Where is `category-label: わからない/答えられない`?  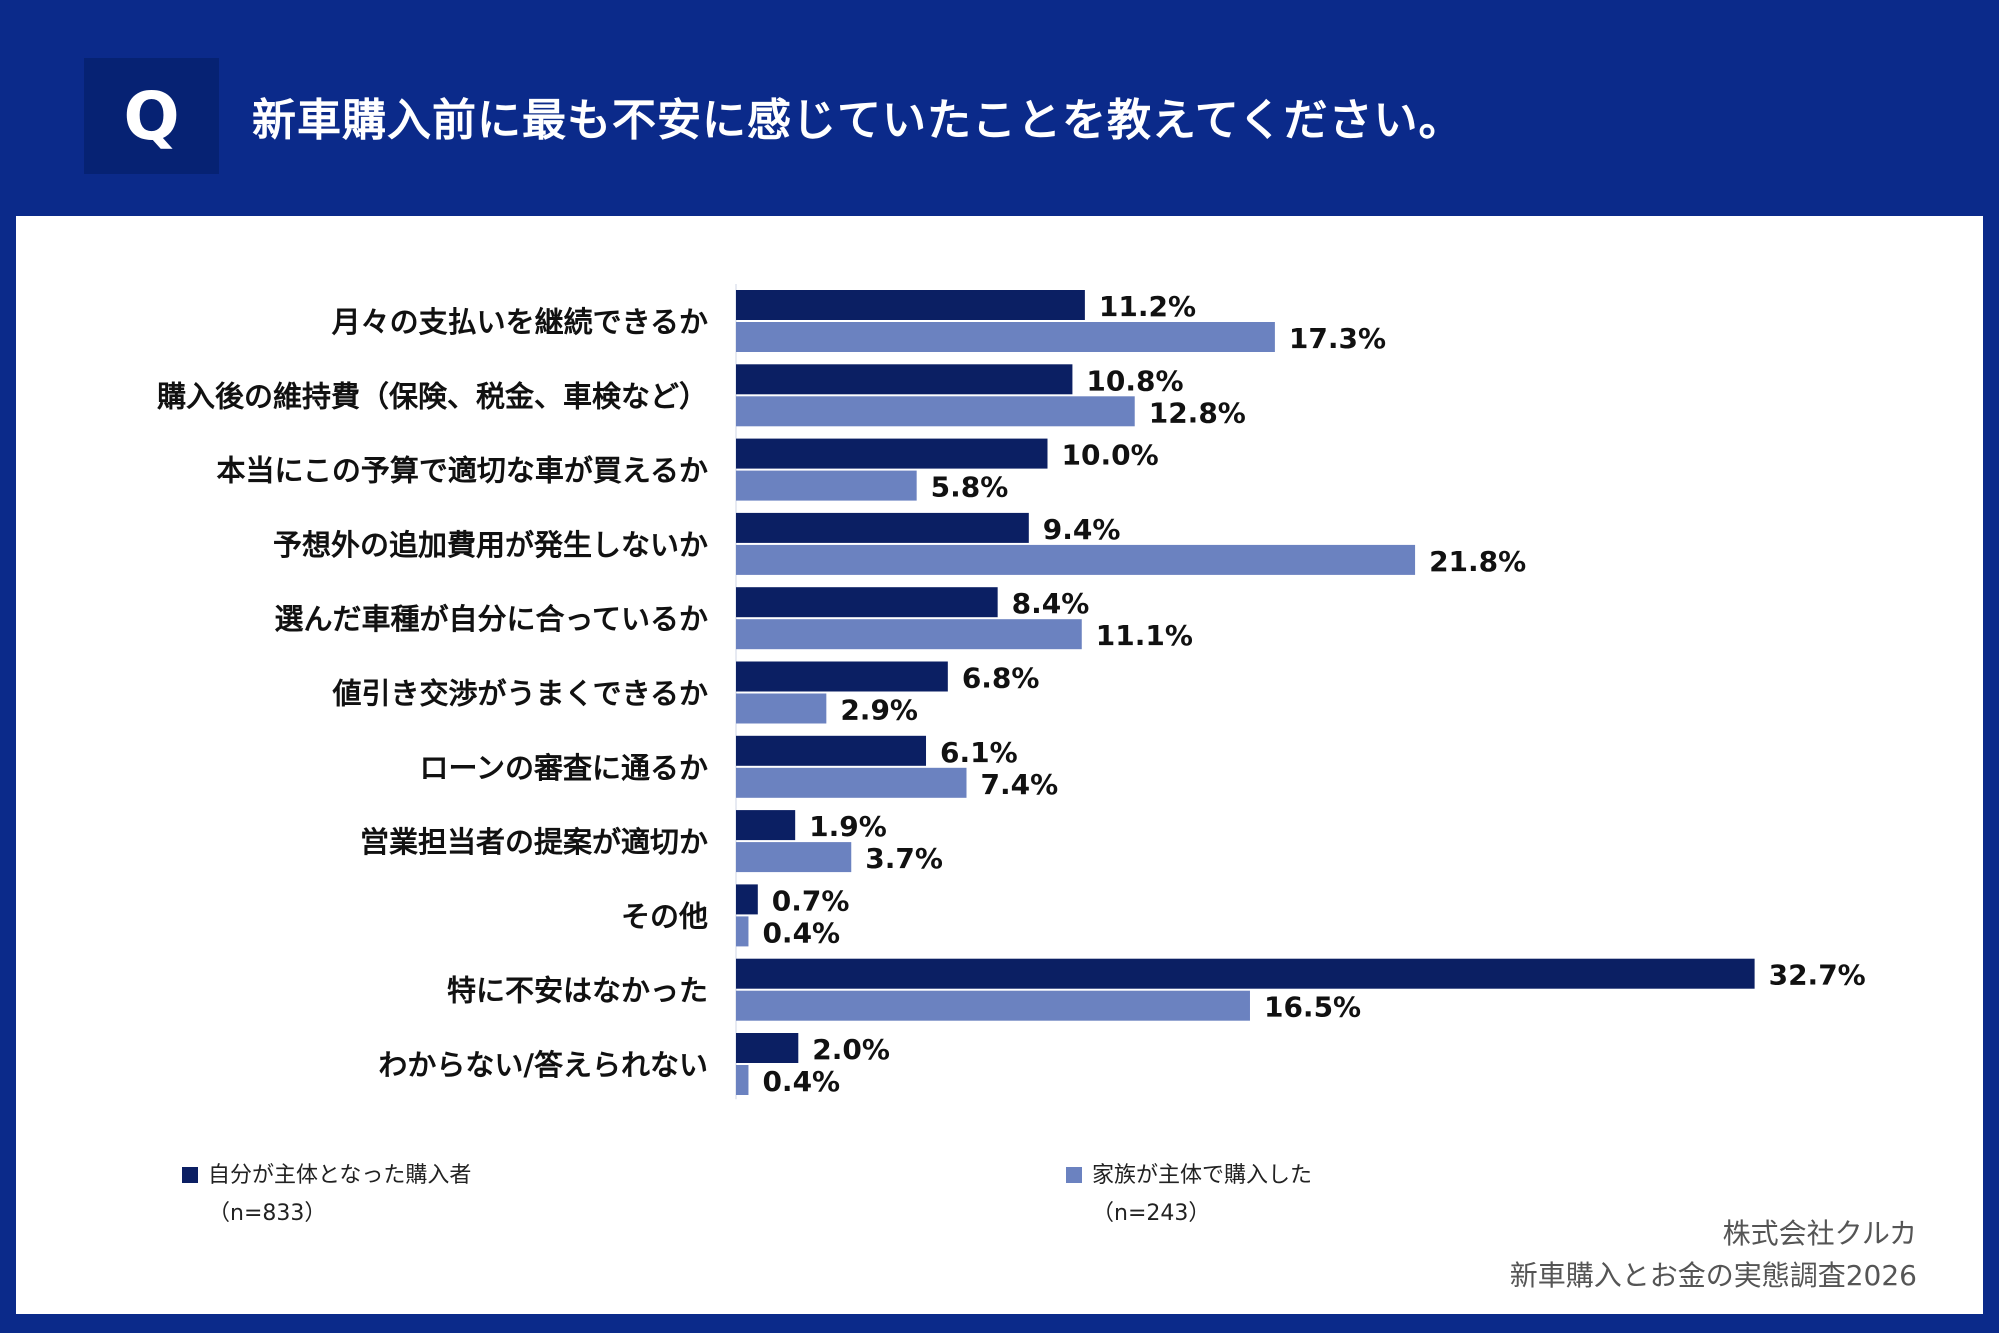 category-label: わからない/答えられない is located at coordinates (543, 1065).